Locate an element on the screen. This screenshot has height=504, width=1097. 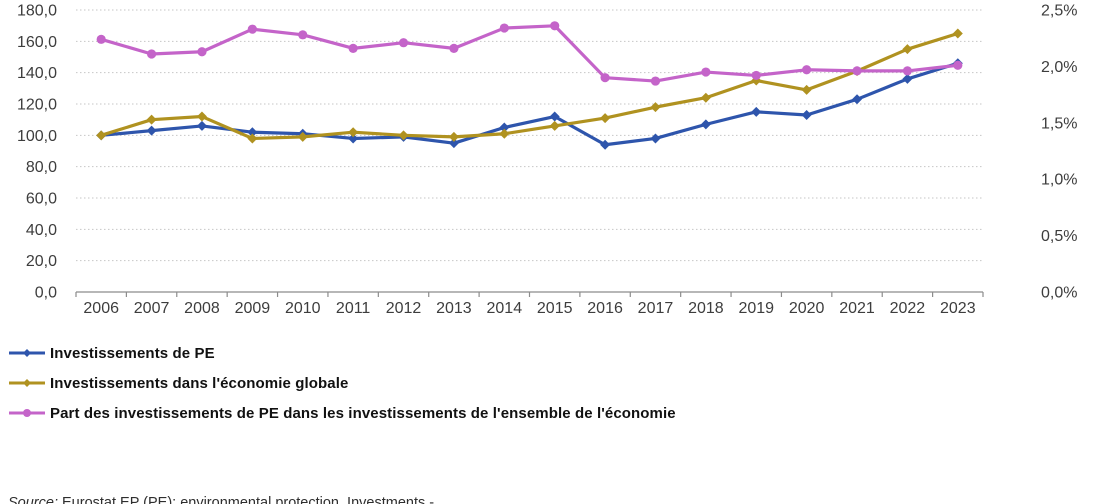
x-axis-label: 2022 is located at coordinates (908, 308).